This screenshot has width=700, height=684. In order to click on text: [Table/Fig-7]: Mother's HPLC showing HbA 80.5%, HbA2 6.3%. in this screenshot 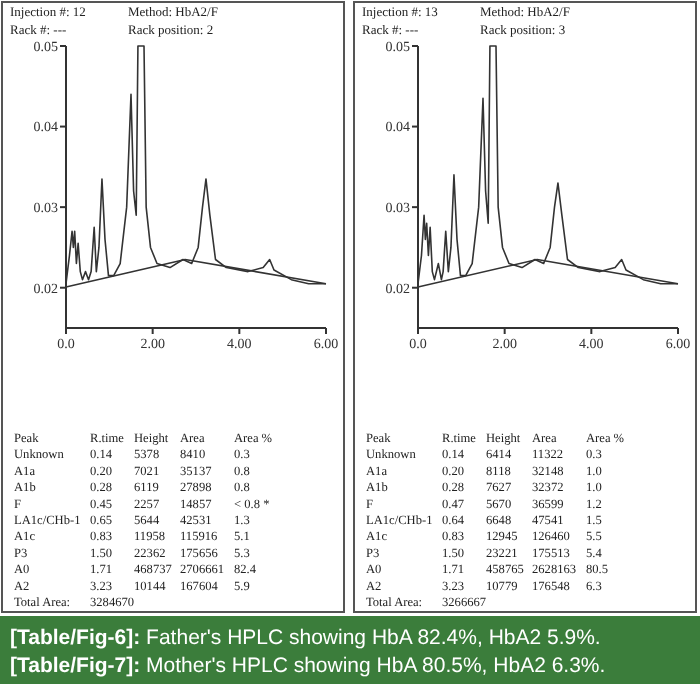, I will do `click(308, 666)`.